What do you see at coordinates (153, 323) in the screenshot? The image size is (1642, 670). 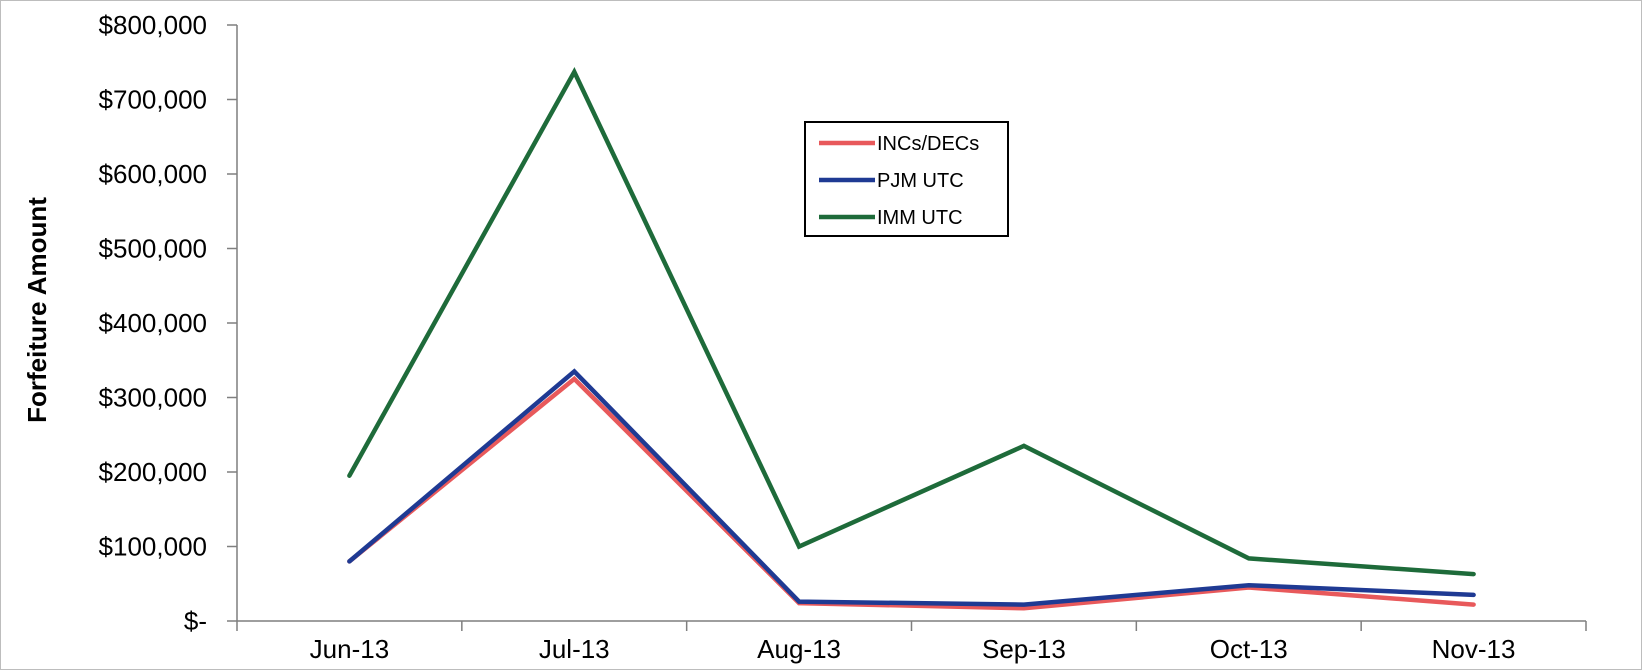 I see `y-tick-label: $400,000` at bounding box center [153, 323].